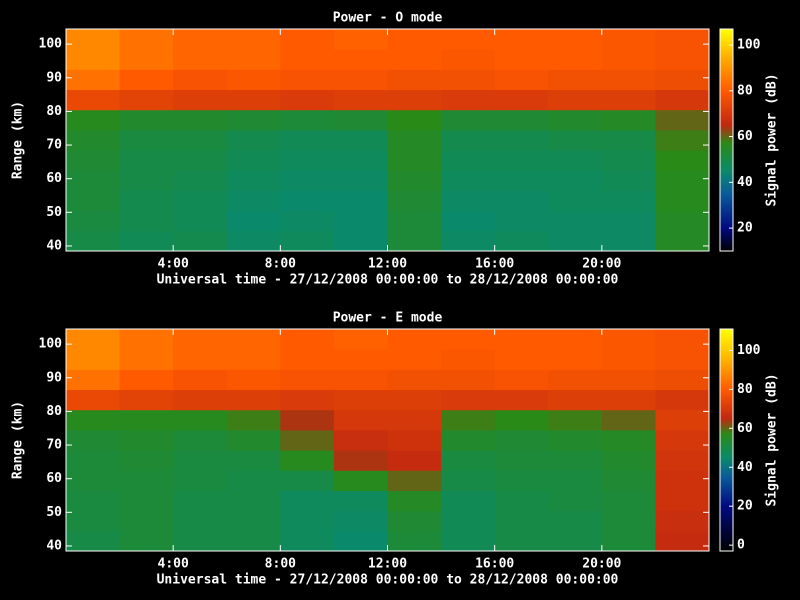 The width and height of the screenshot is (800, 600). I want to click on x-tick-label: 8:00, so click(280, 264).